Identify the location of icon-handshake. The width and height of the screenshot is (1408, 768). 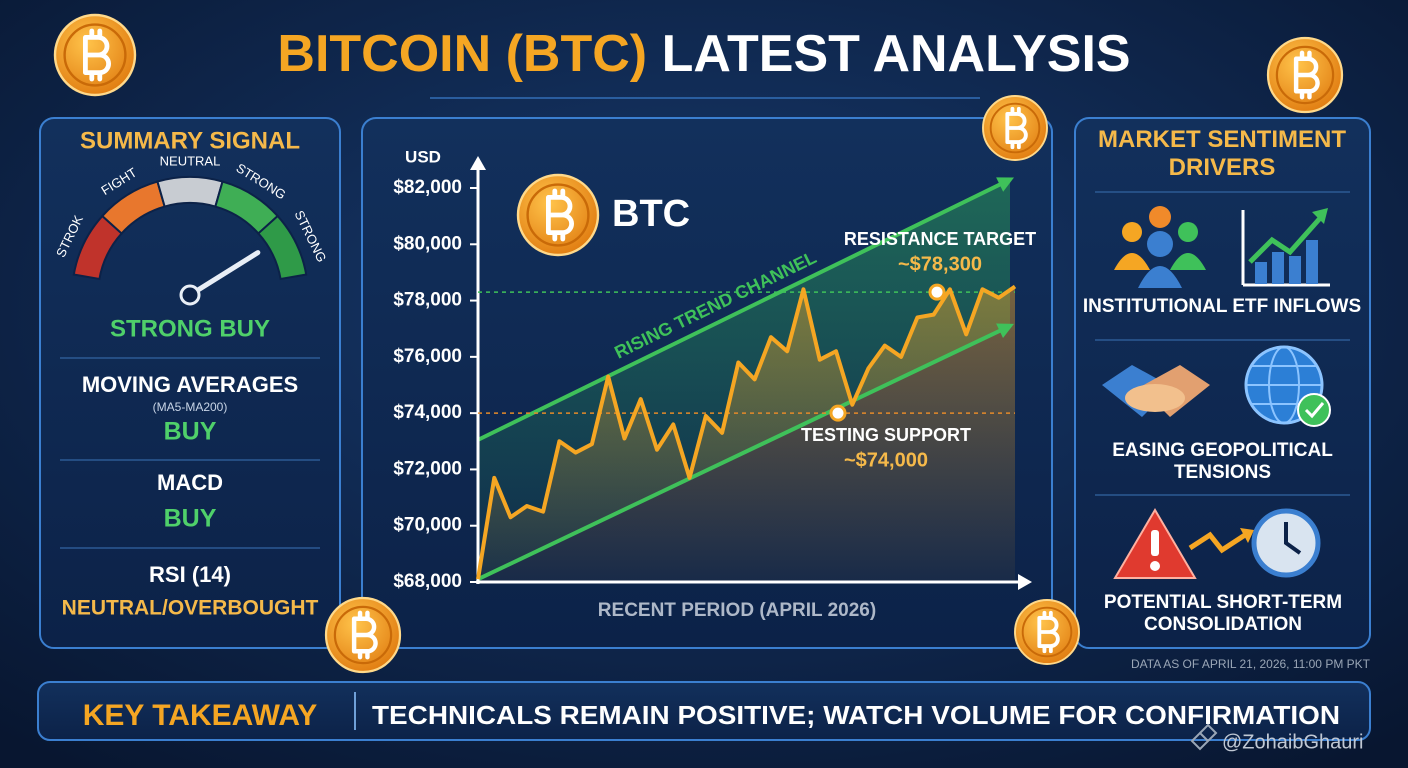
(1156, 391).